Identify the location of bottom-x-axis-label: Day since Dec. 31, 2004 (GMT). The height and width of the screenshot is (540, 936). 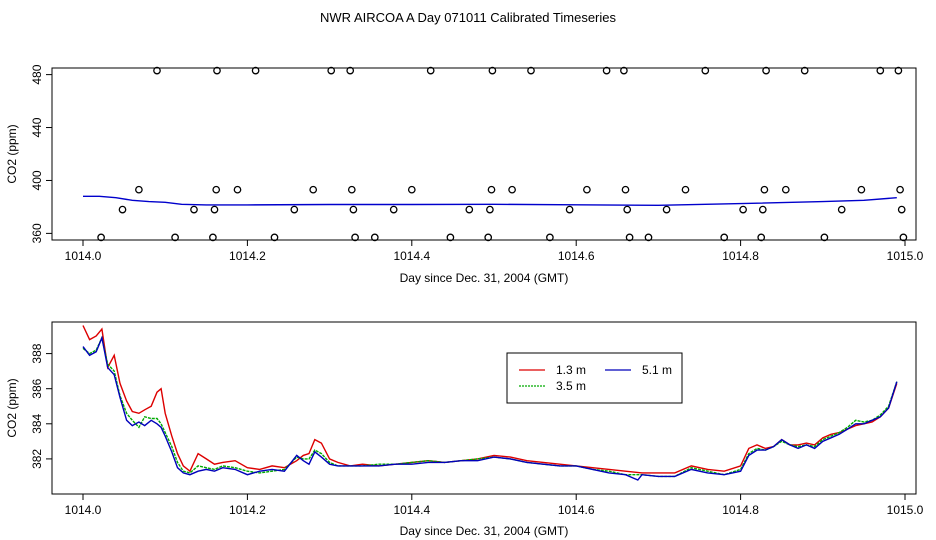
(484, 531).